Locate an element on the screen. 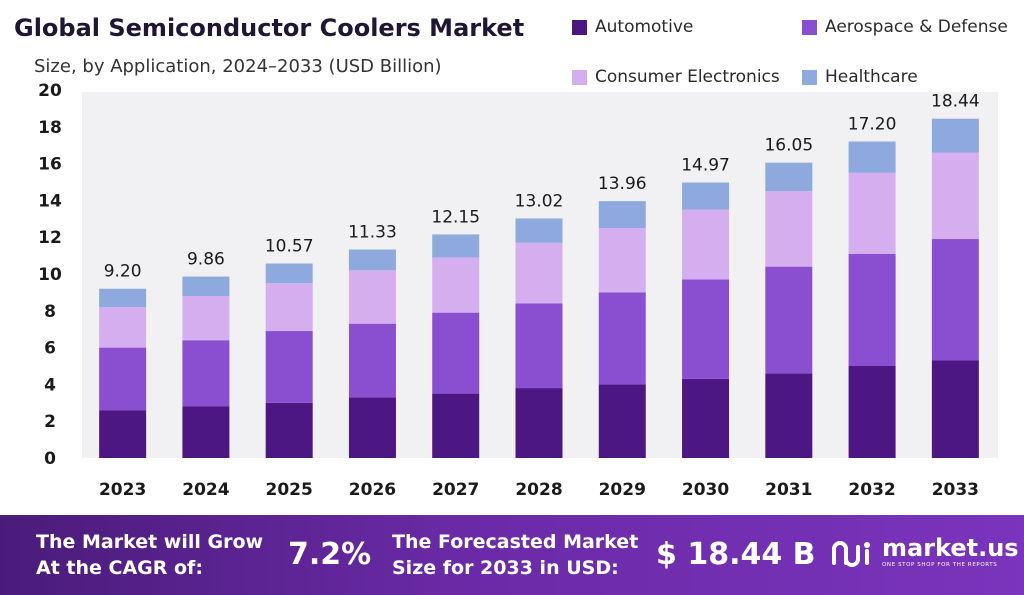 This screenshot has height=595, width=1024. y-tick-label: 18 is located at coordinates (50, 128).